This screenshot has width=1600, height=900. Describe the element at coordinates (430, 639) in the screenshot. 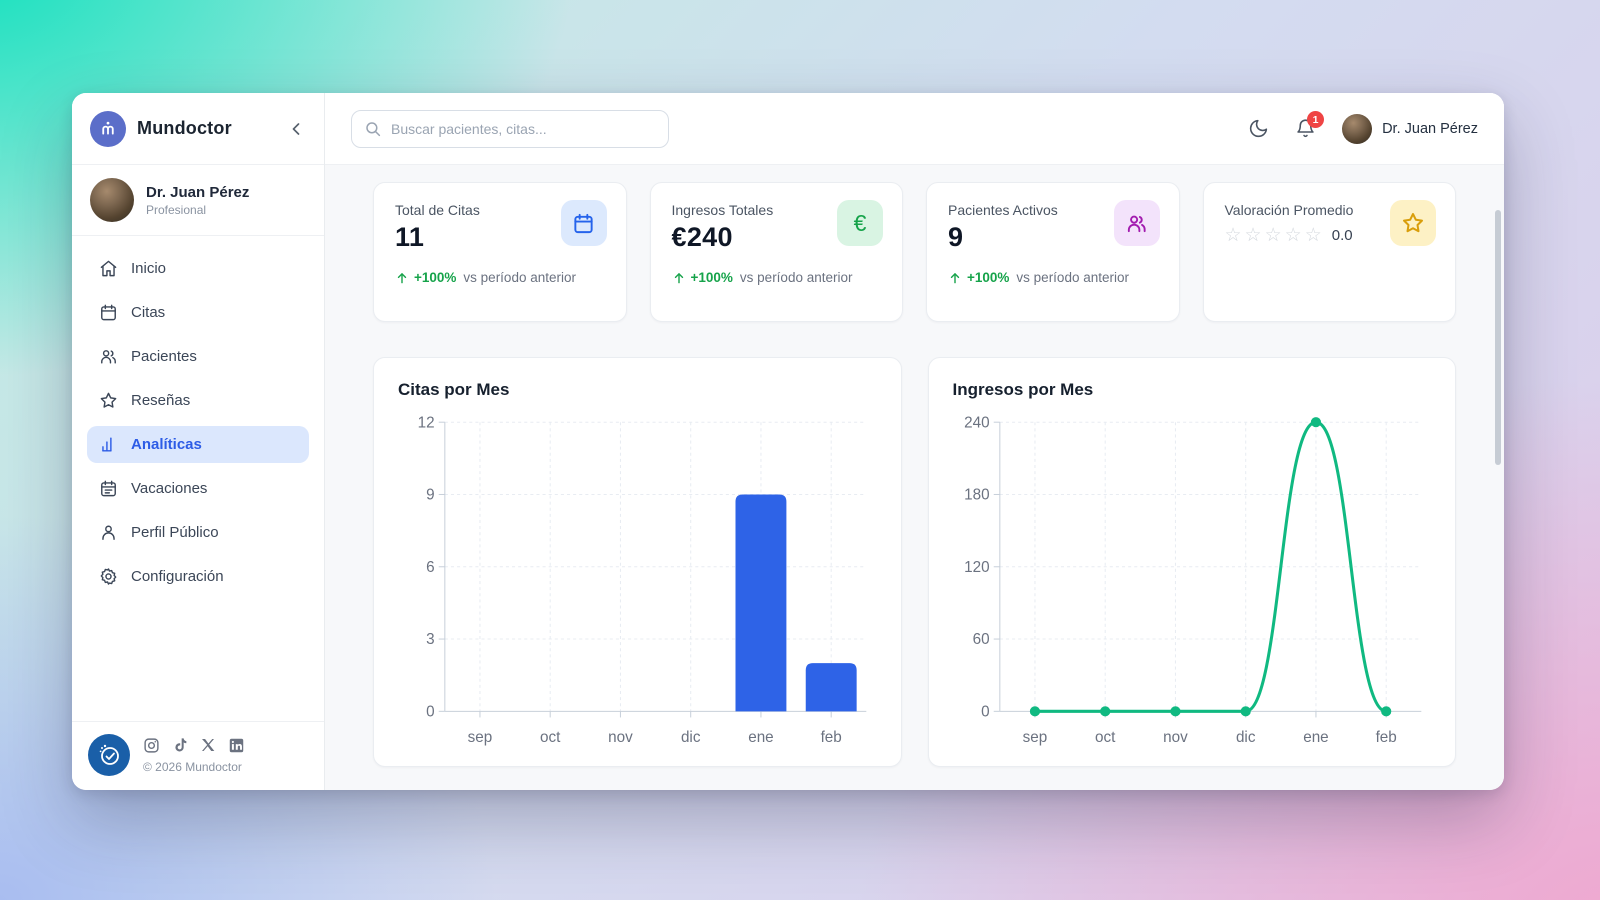

I see `svg-text: 3` at that location.